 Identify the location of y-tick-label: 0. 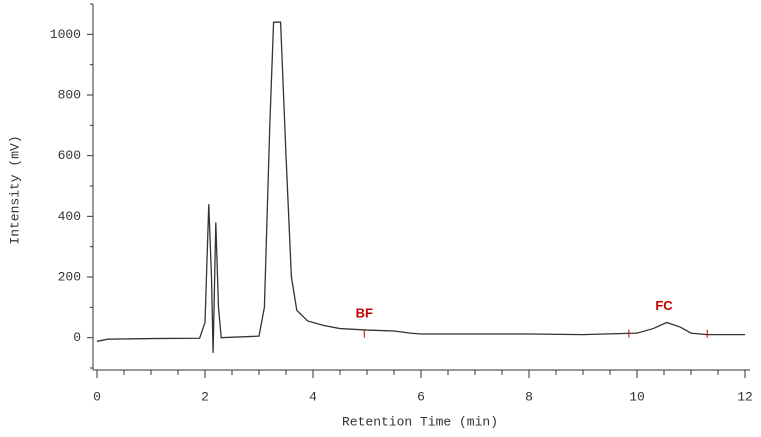
(77, 337).